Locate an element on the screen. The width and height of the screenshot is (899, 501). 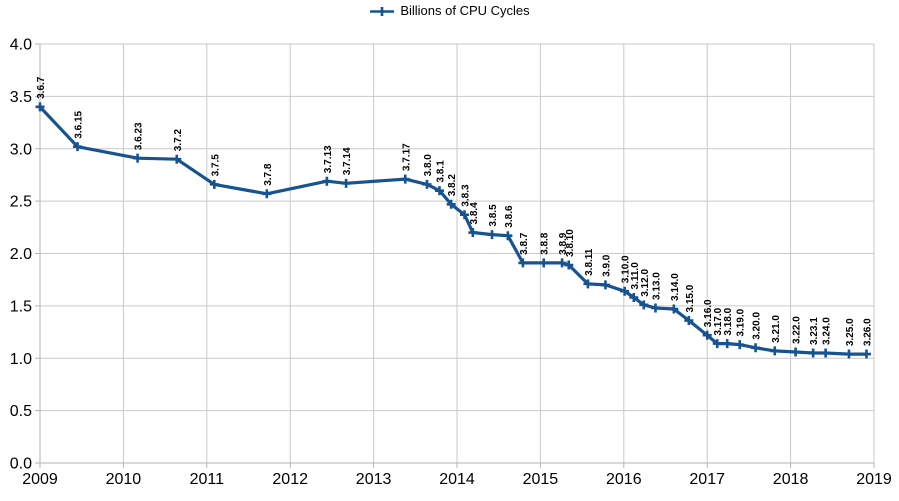
x-axis-tick-label: 2017 is located at coordinates (707, 479).